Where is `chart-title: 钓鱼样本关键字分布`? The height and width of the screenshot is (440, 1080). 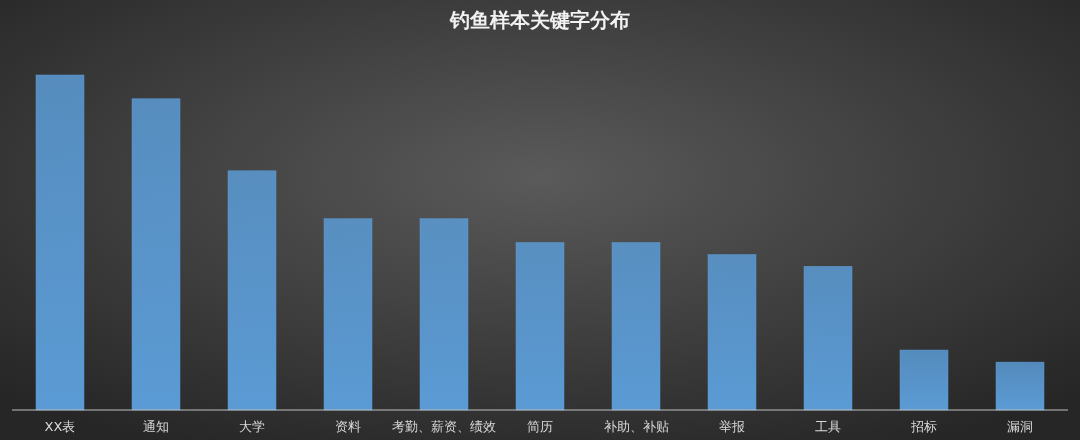 chart-title: 钓鱼样本关键字分布 is located at coordinates (539, 20).